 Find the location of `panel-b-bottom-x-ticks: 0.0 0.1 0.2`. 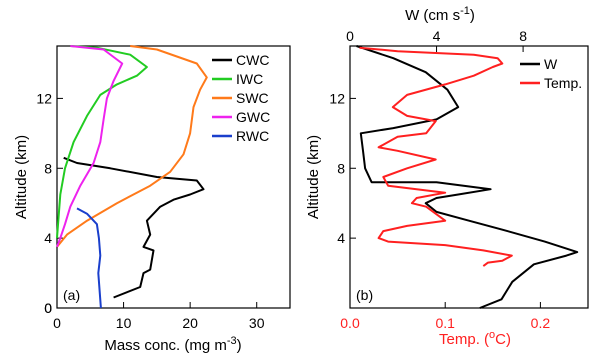

panel-b-bottom-x-ticks: 0.0 0.1 0.2 is located at coordinates (445, 316).